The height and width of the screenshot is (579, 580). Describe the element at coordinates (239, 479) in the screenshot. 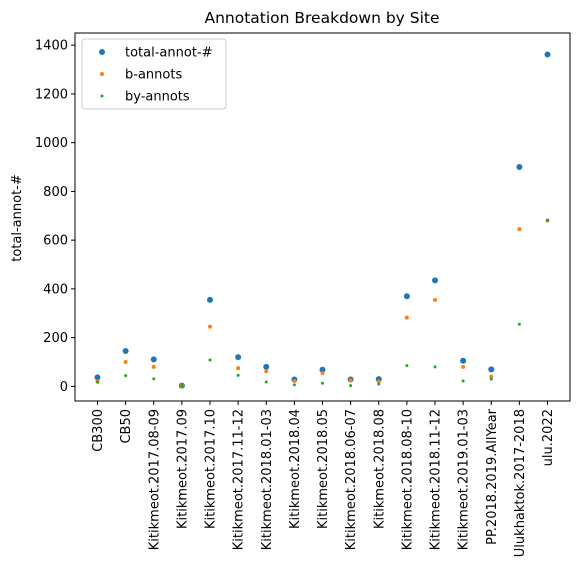

I see `x-tick-label: Kitikmeot.2017.11-12` at that location.